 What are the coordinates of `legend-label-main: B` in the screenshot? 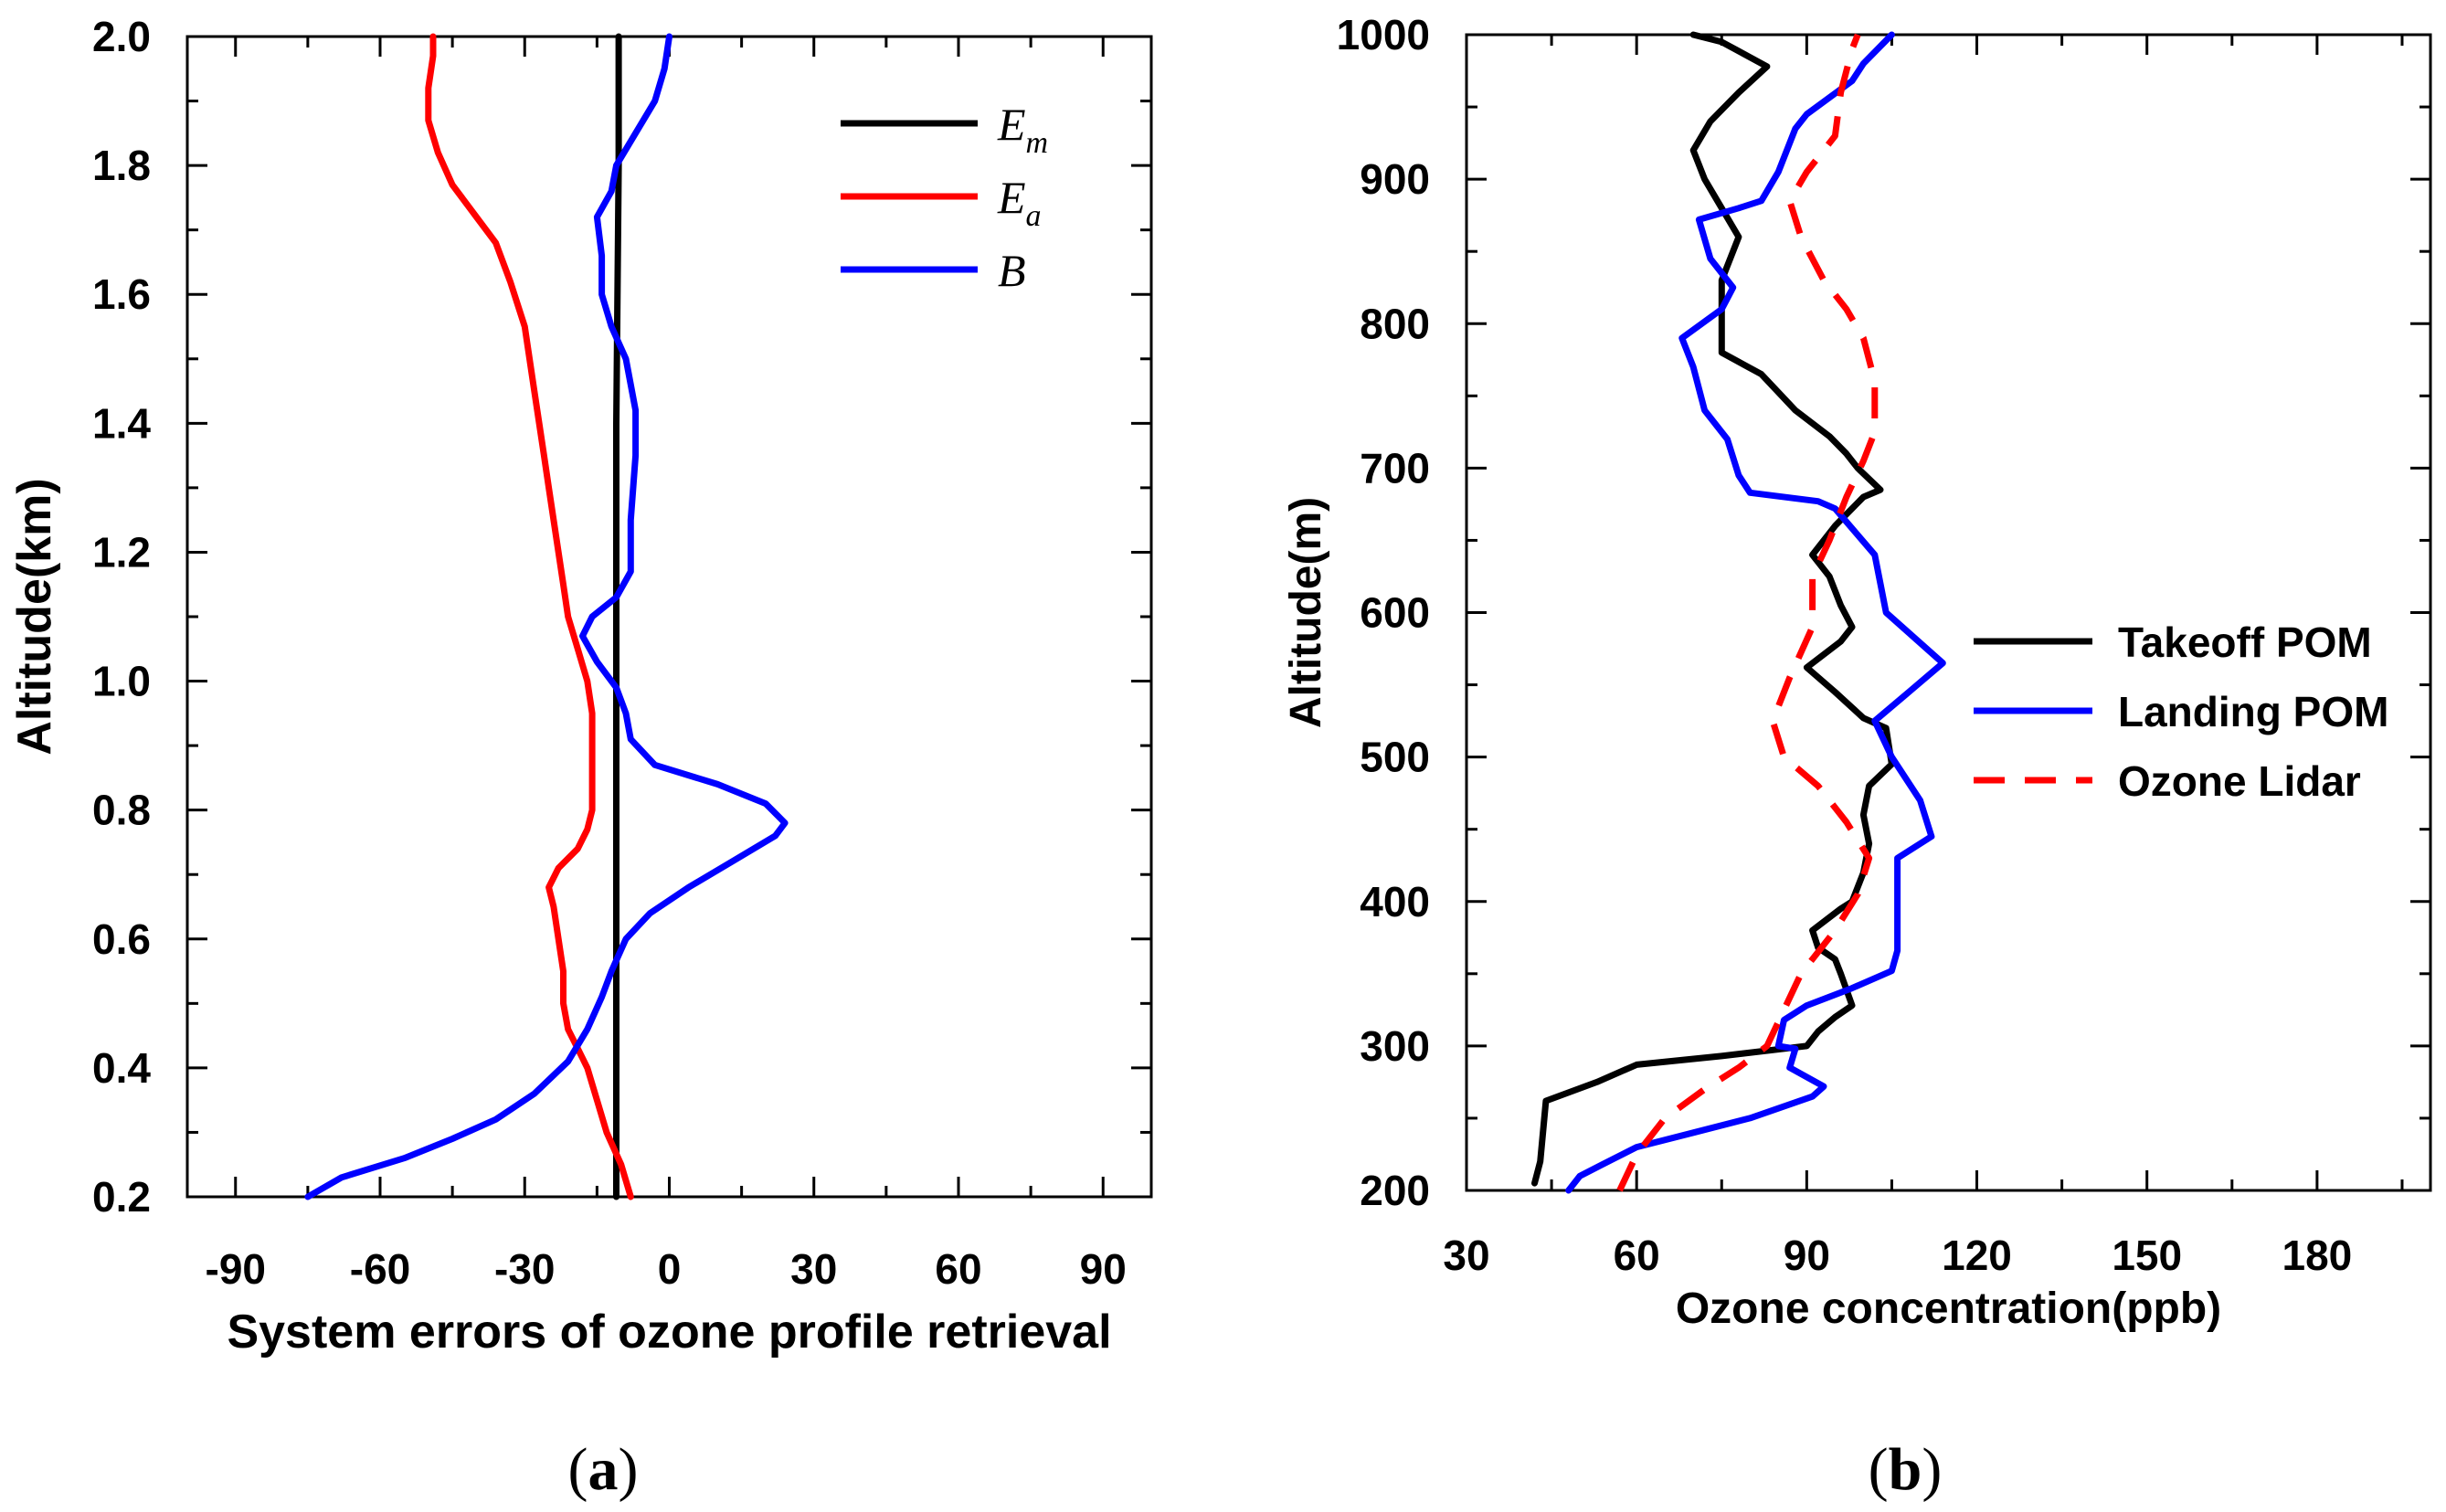 It's located at (1012, 270).